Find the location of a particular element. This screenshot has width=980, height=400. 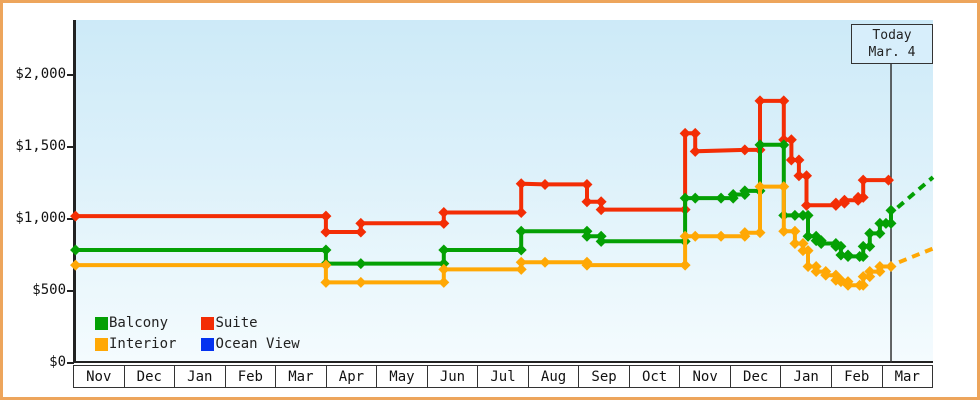

legend-item-ocean-view: Ocean View is located at coordinates (250, 344).